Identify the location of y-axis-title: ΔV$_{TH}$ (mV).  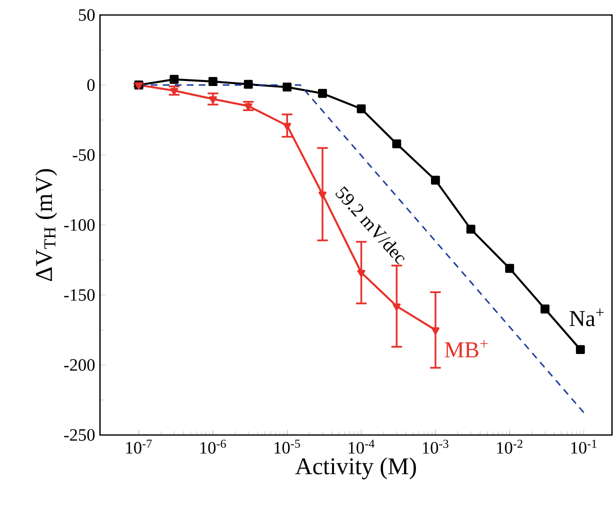
(46, 225).